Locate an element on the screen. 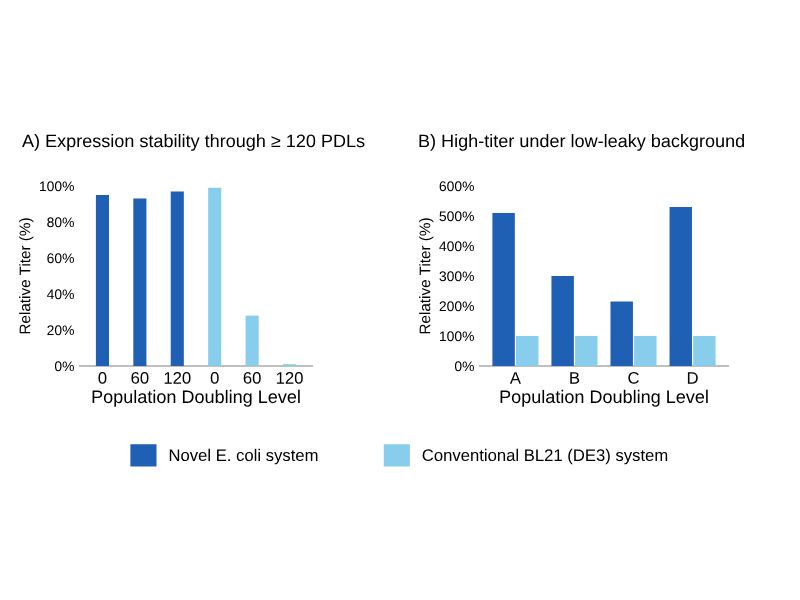 The height and width of the screenshot is (600, 800). chart-title: B) High-titer under low-leaky background is located at coordinates (581, 142).